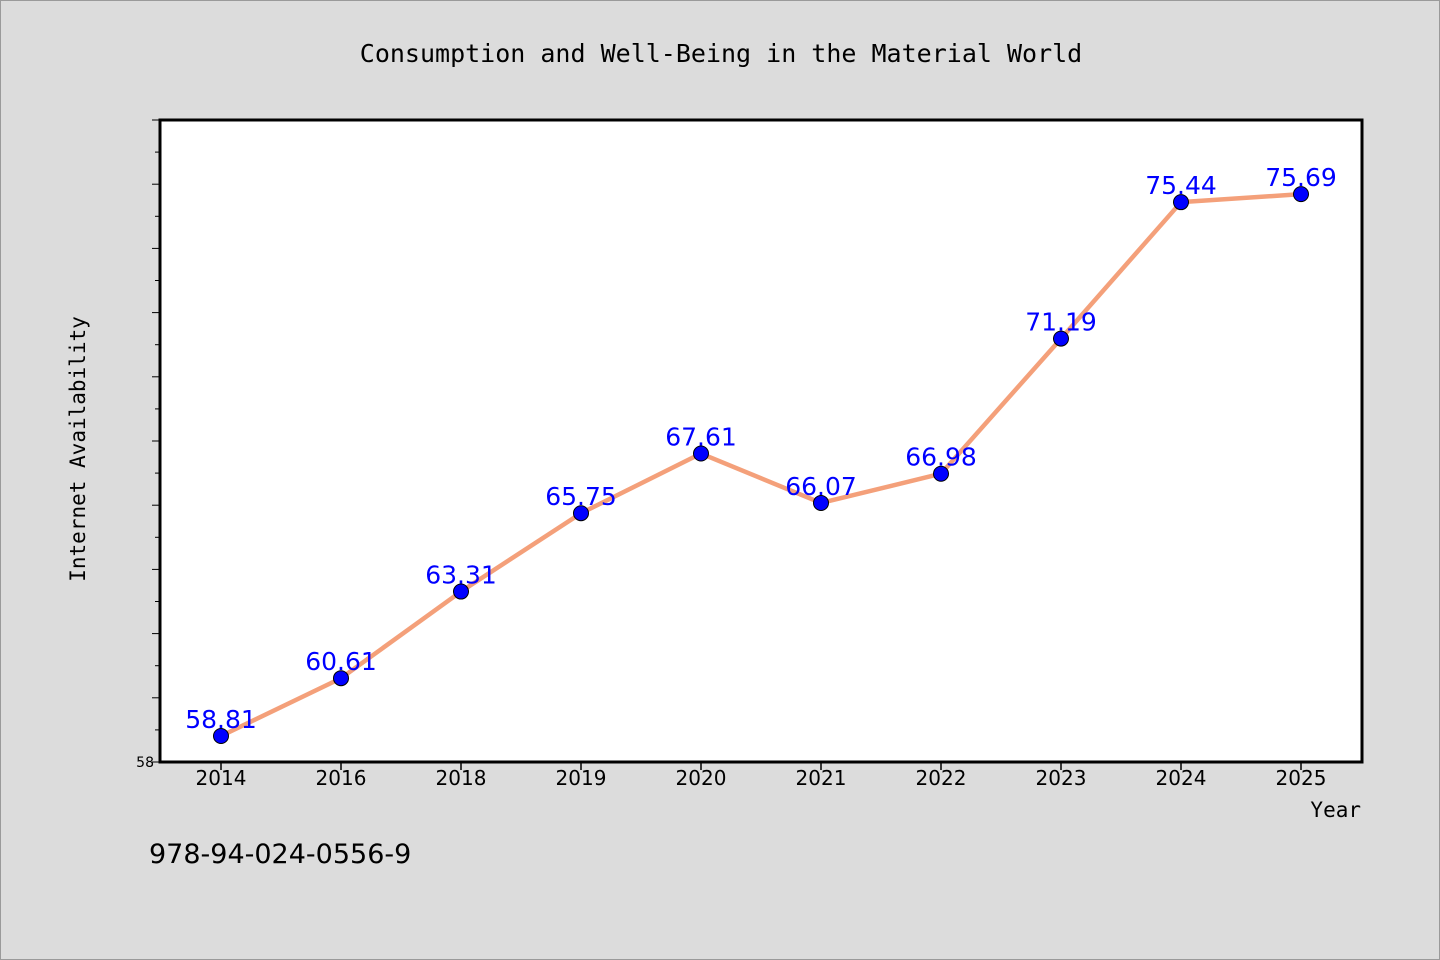  Describe the element at coordinates (461, 778) in the screenshot. I see `x-tick-label: 2018` at that location.